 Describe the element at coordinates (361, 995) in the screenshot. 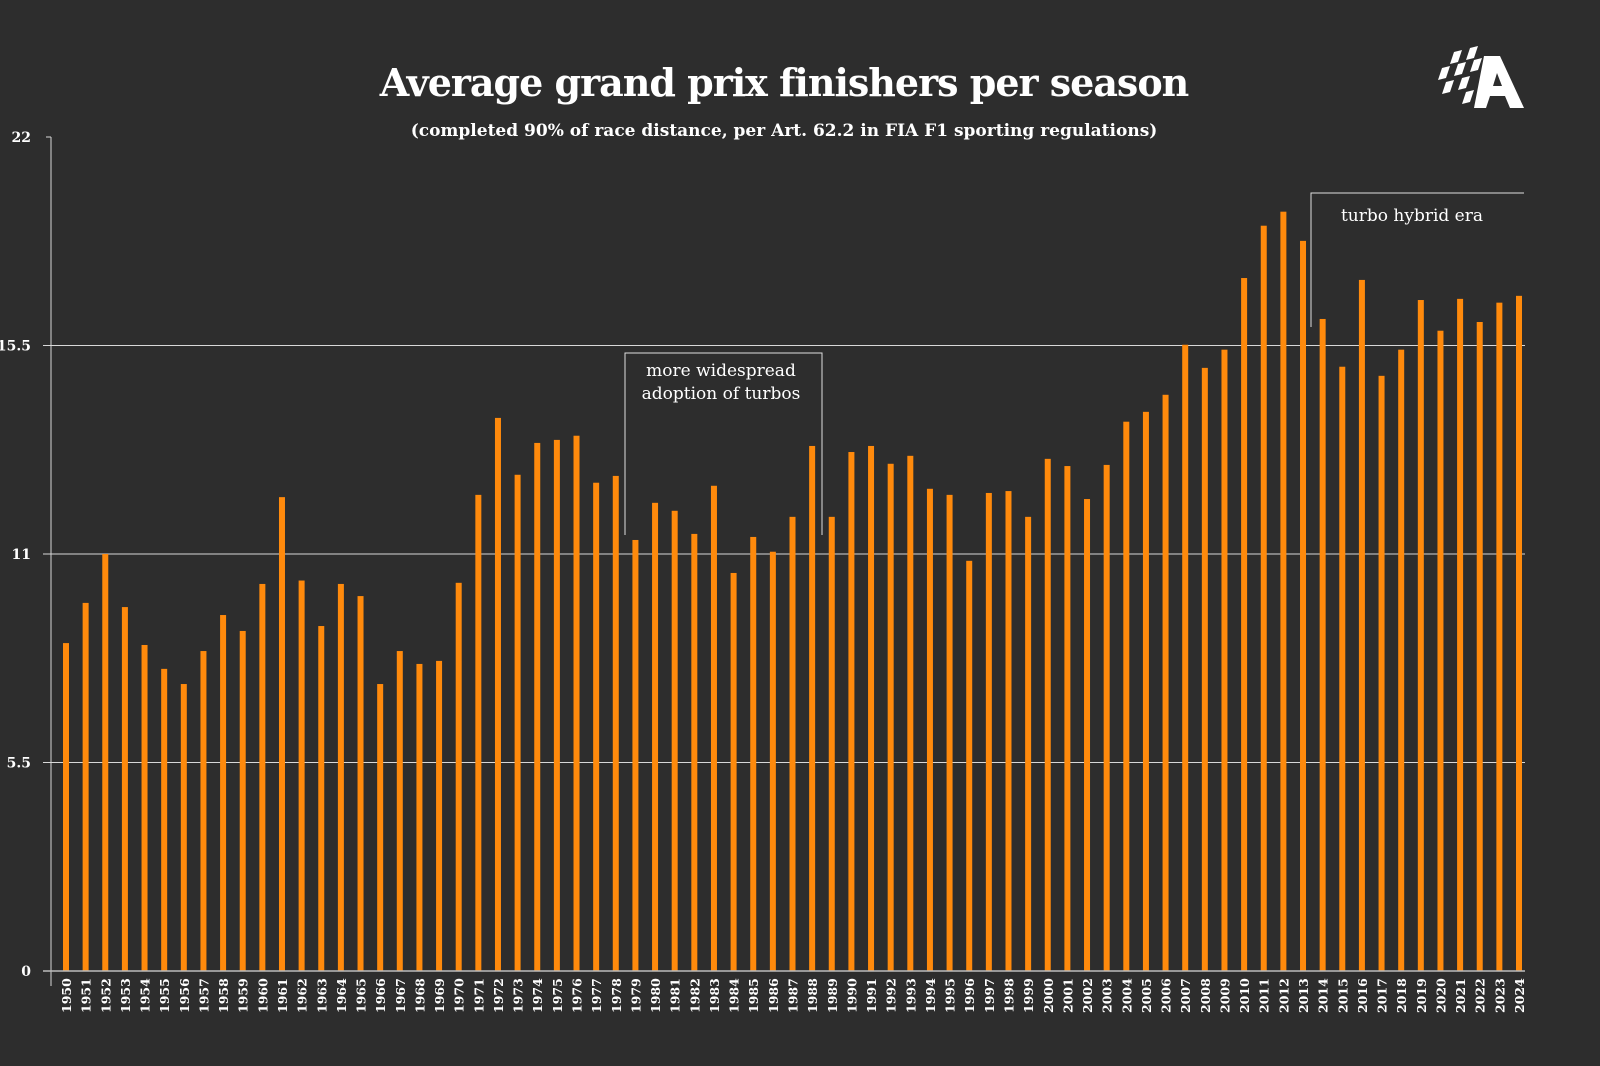

I see `x-tick-label: 1965` at that location.